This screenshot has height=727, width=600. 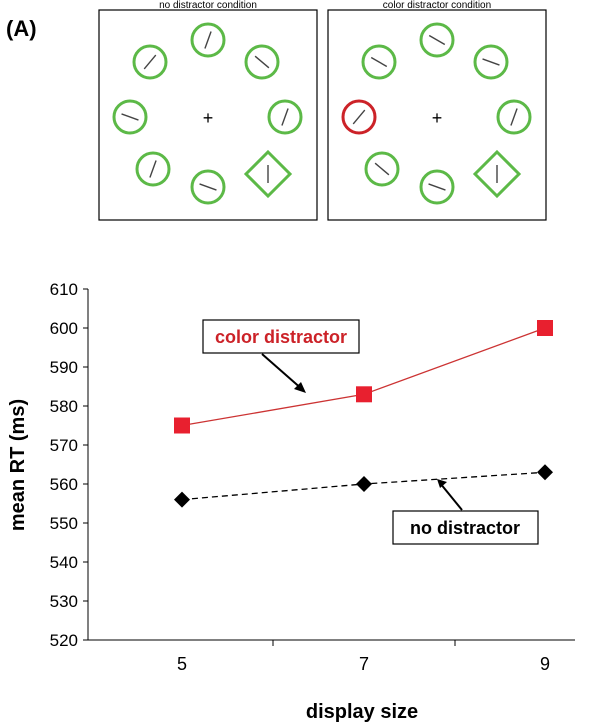 I want to click on y-tick-label: 570, so click(x=64, y=445).